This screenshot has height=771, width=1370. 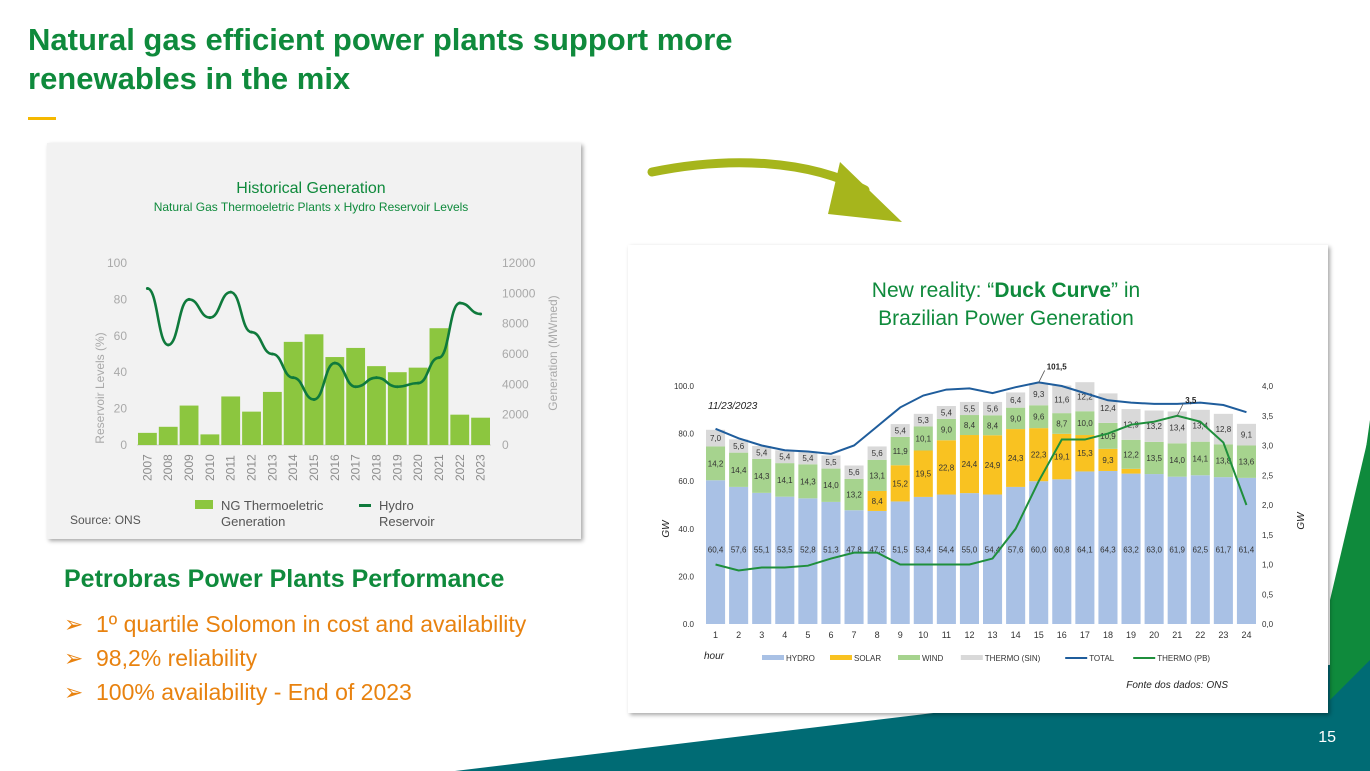 What do you see at coordinates (686, 481) in the screenshot?
I see `chart2-ytick: 60.0` at bounding box center [686, 481].